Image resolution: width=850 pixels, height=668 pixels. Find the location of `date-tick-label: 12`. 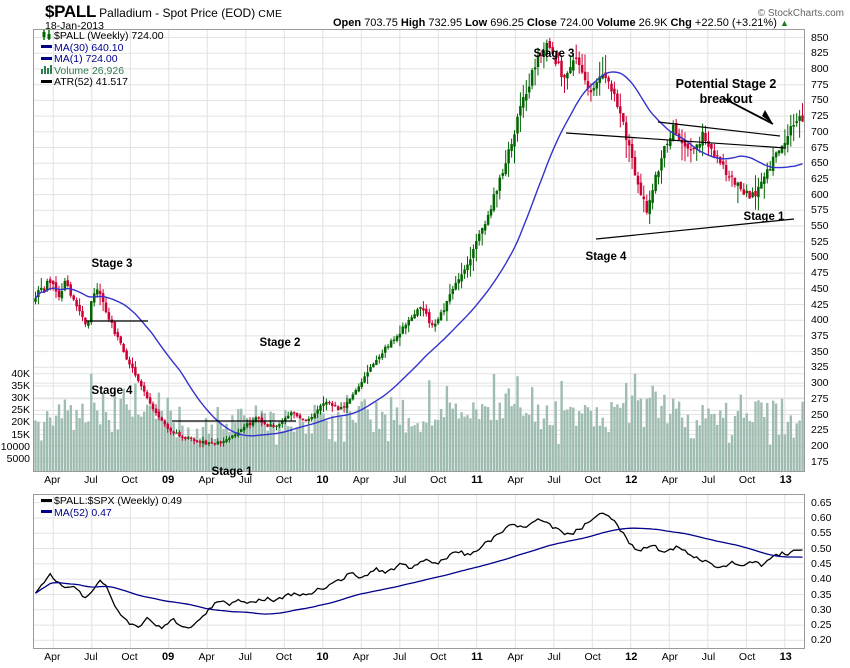

date-tick-label: 12 is located at coordinates (631, 657).